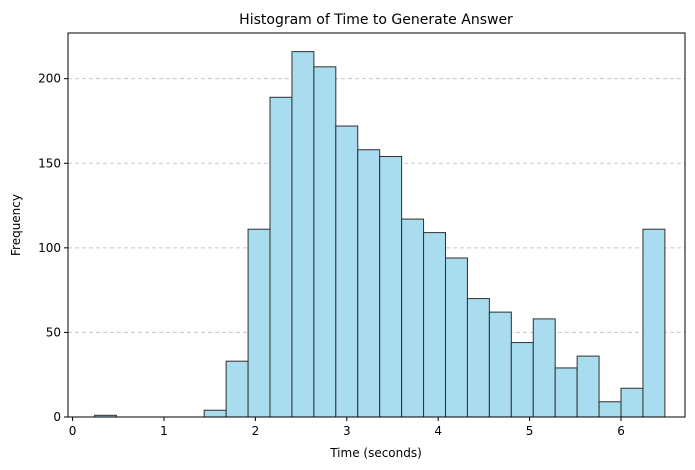  What do you see at coordinates (438, 431) in the screenshot?
I see `x-tick-label: 4` at bounding box center [438, 431].